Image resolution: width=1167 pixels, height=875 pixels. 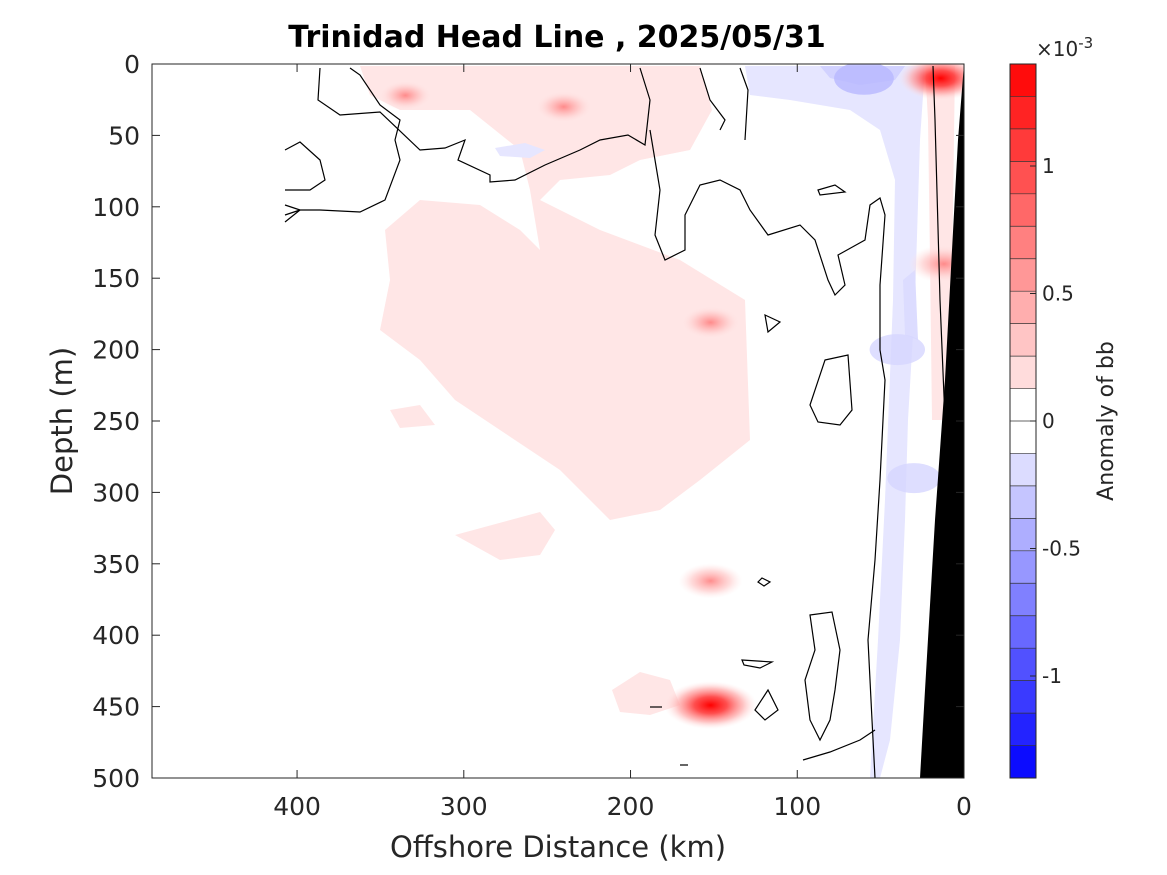 I want to click on colorbar-exponent: ×10⁻³, so click(x=1064, y=47).